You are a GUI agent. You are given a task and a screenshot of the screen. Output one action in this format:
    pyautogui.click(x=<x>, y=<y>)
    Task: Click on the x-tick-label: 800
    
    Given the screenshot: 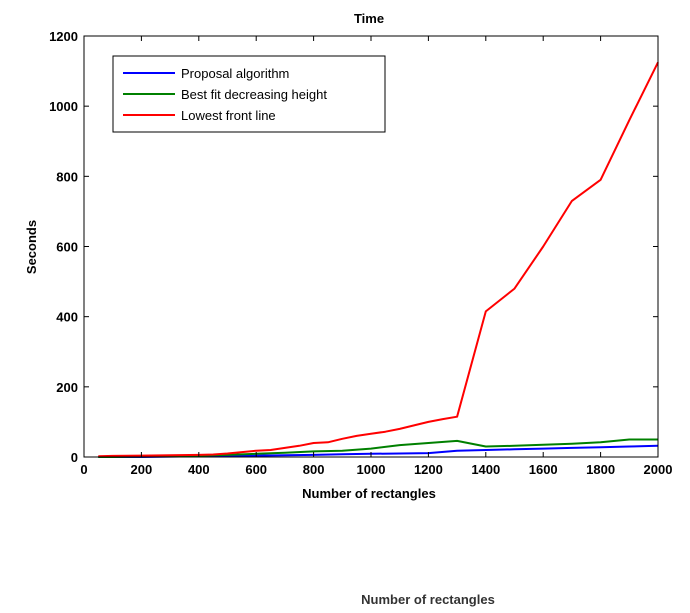 What is the action you would take?
    pyautogui.click(x=314, y=469)
    